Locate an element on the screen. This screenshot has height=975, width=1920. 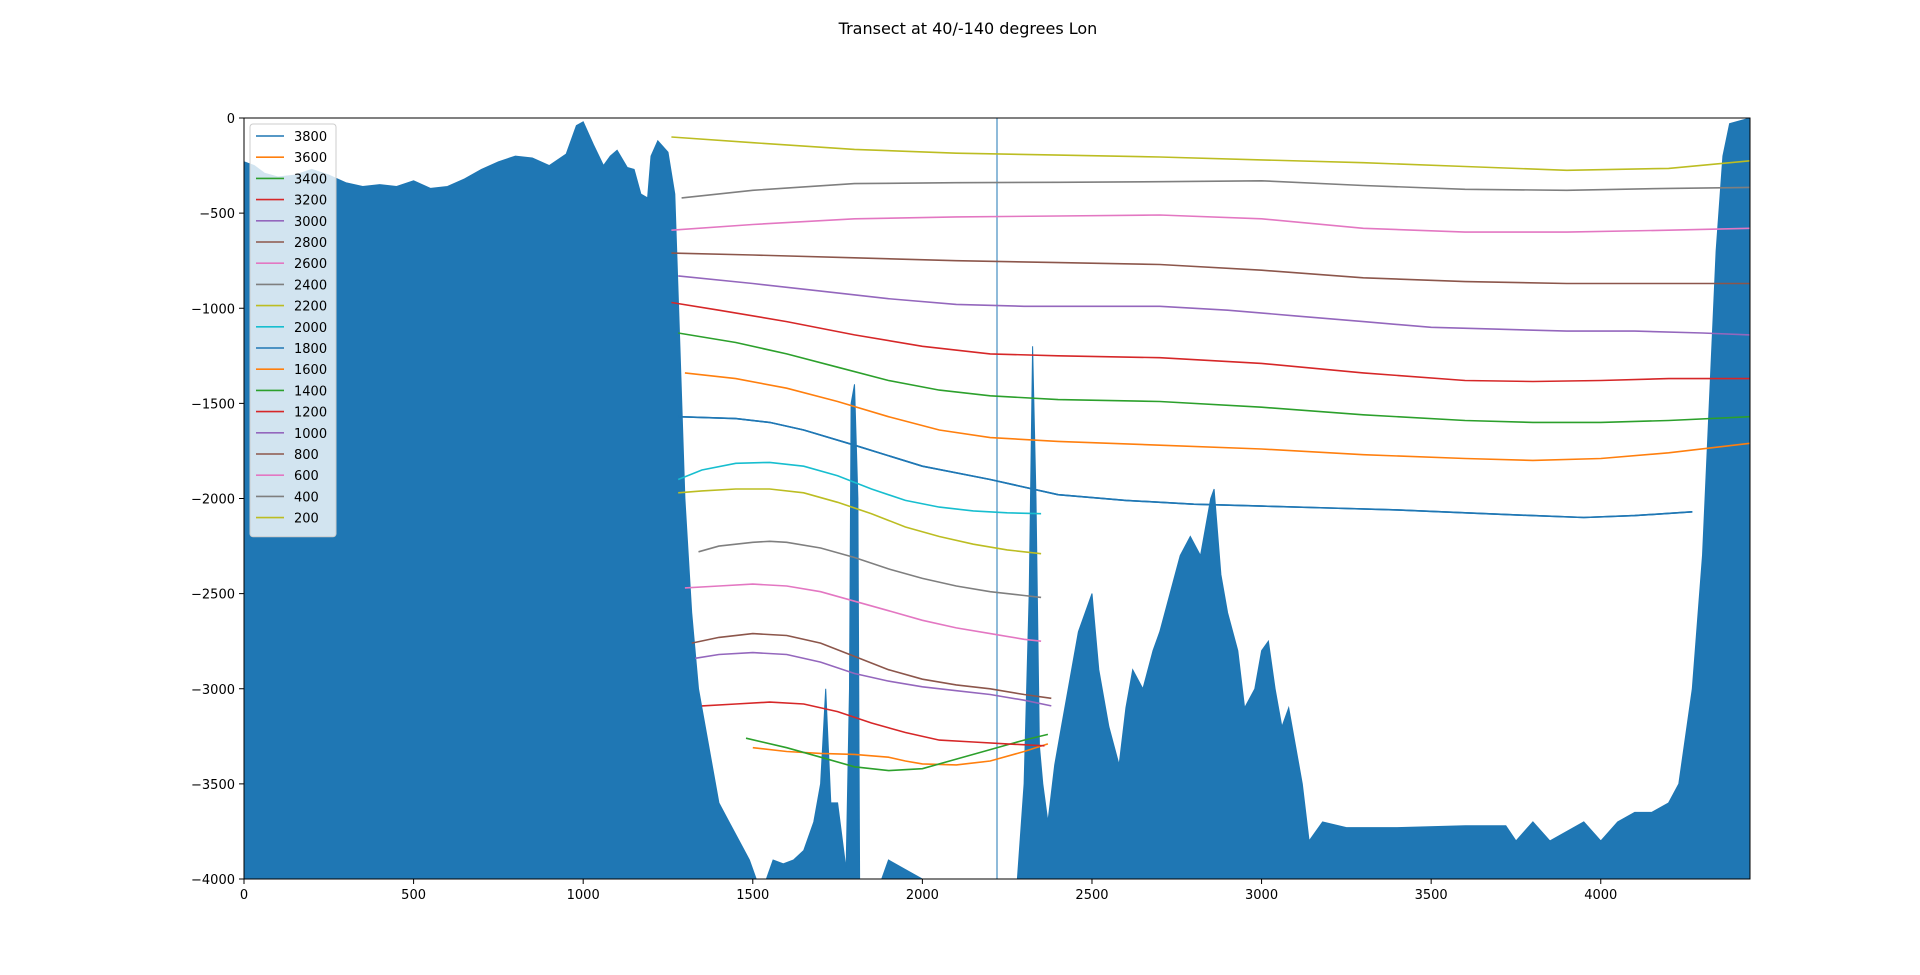
series-line-2000 is located at coordinates (859, 488).